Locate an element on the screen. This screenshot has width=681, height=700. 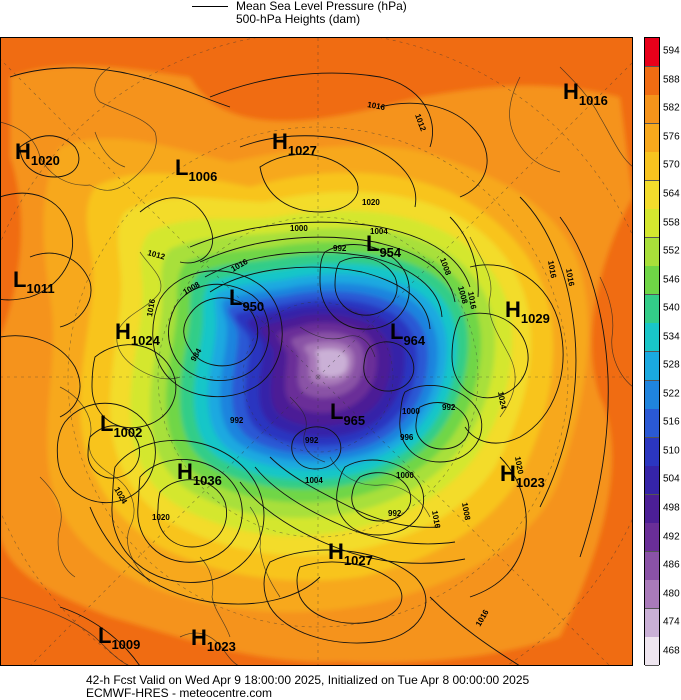
colorbar-label: 516 is located at coordinates (671, 422).